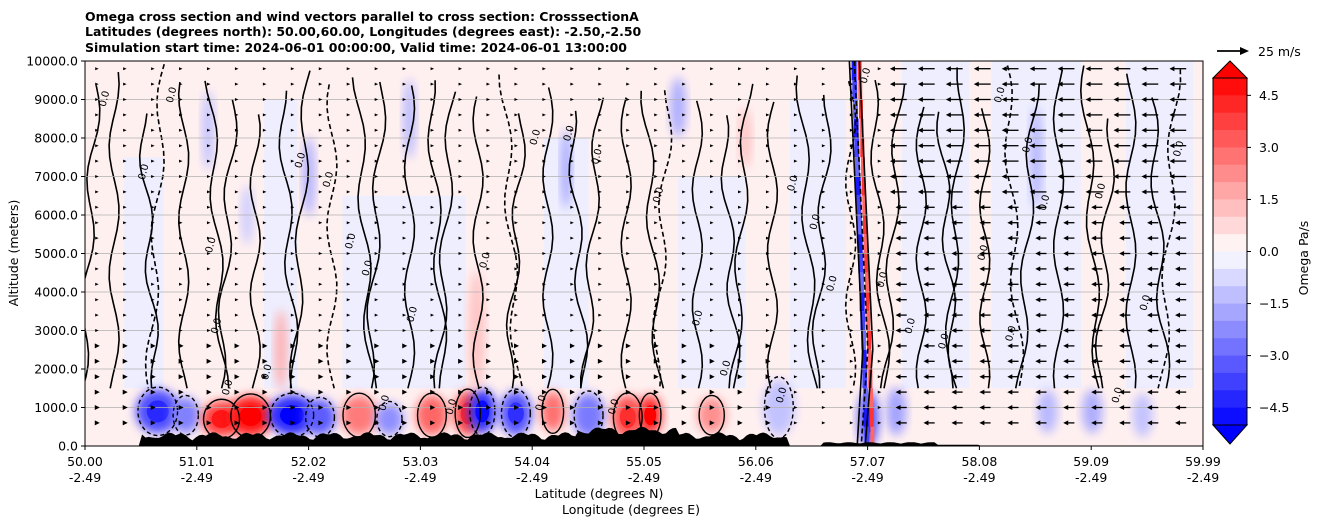 The height and width of the screenshot is (526, 1320). I want to click on contour-label-15: 0.0, so click(659, 195).